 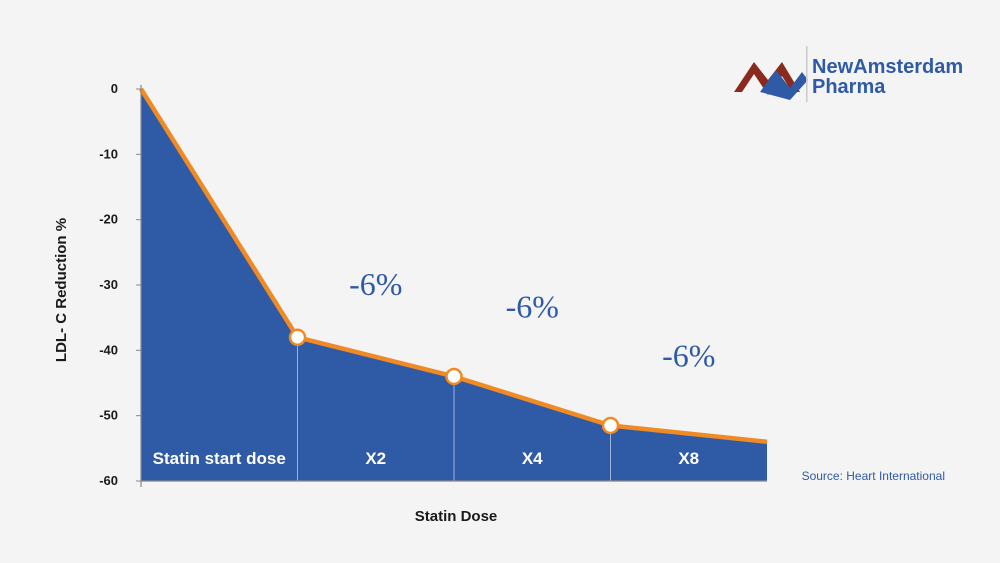 I want to click on logo-divider, so click(x=807, y=74).